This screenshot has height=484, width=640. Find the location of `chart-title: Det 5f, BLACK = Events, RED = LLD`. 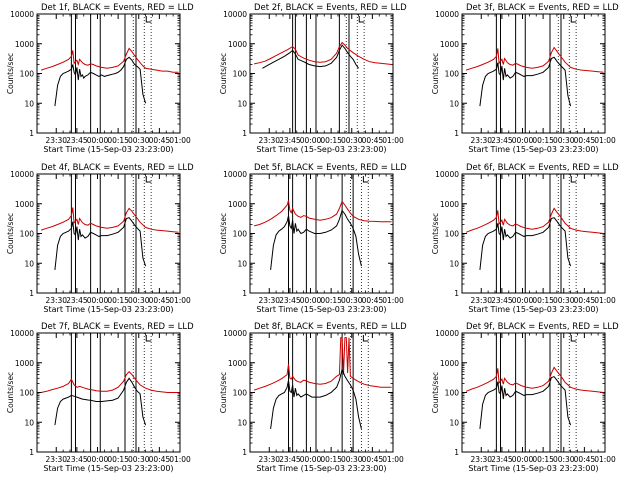

chart-title: Det 5f, BLACK = Events, RED = LLD is located at coordinates (330, 168).